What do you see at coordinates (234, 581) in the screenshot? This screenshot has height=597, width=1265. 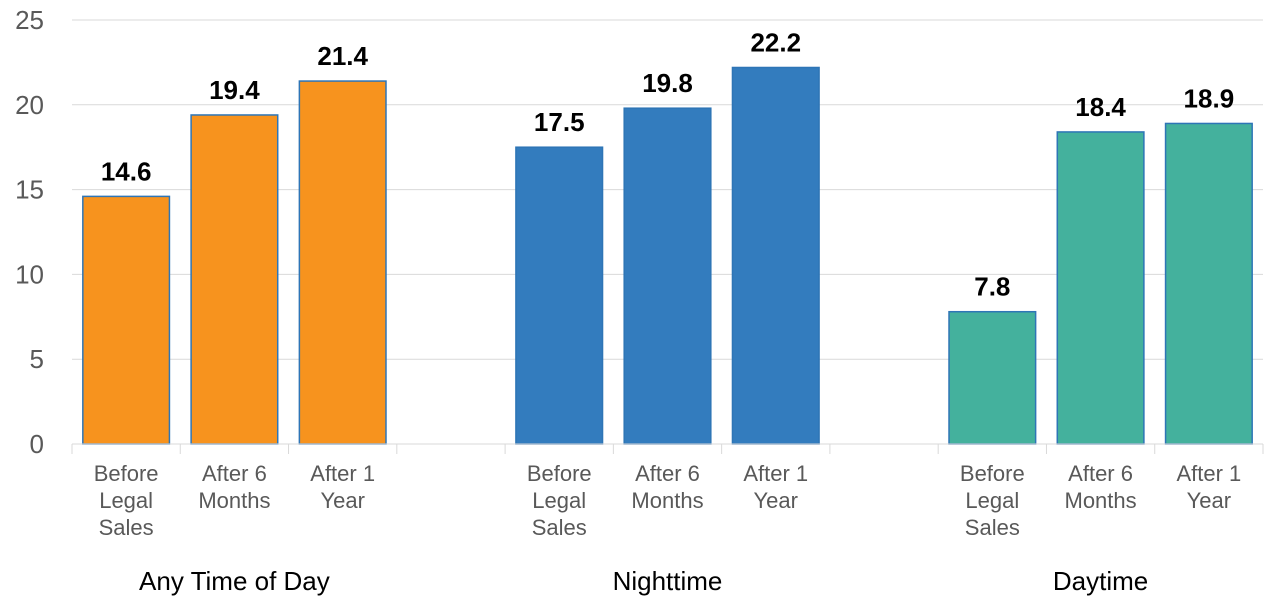 I see `group-label: Any Time of Day` at bounding box center [234, 581].